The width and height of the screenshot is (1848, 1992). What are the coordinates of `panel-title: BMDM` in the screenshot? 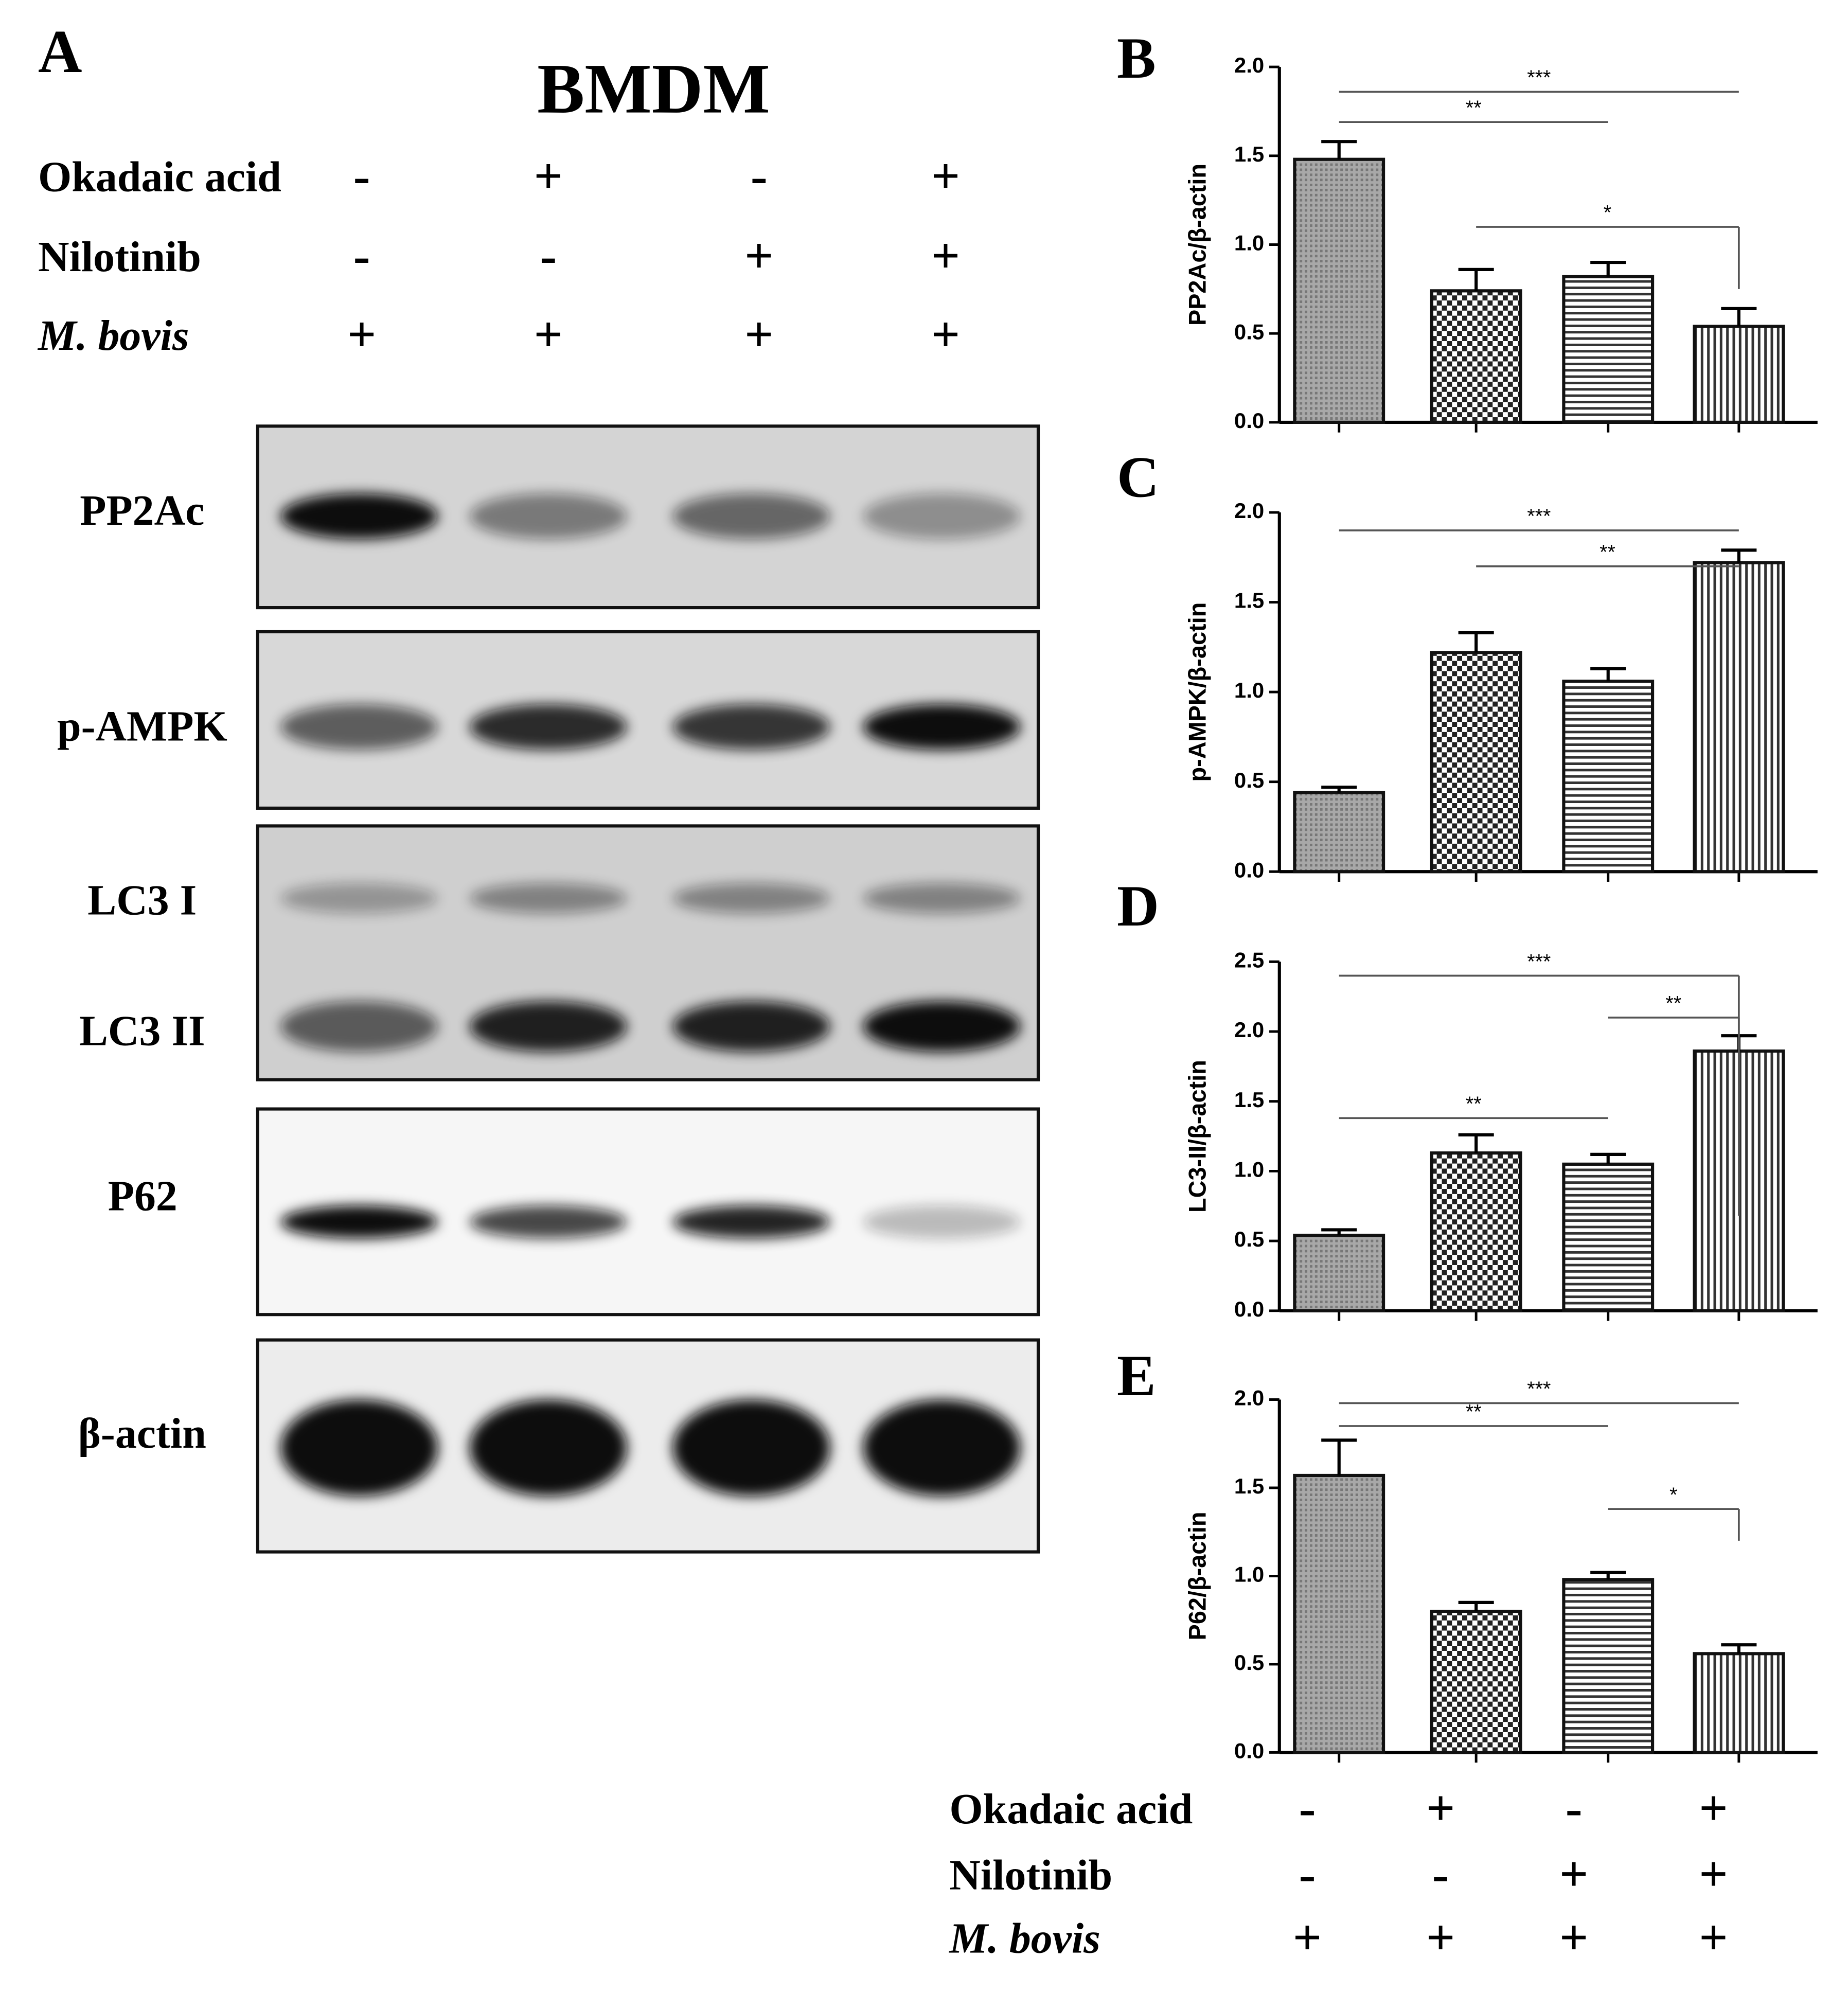 It's located at (653, 88).